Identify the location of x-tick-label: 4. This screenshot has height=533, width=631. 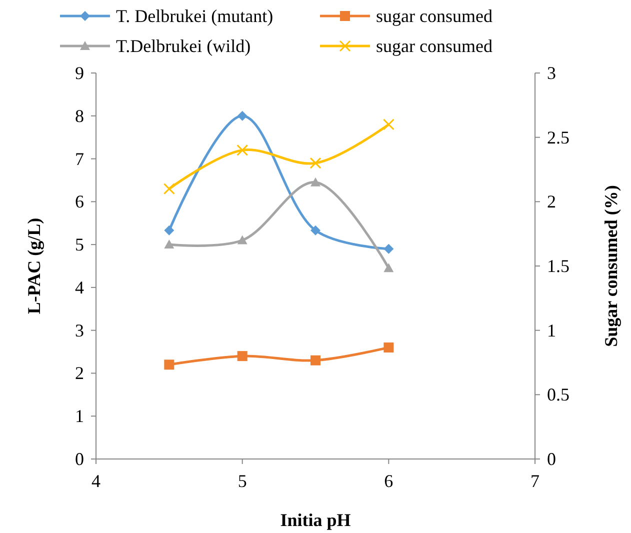
(96, 481).